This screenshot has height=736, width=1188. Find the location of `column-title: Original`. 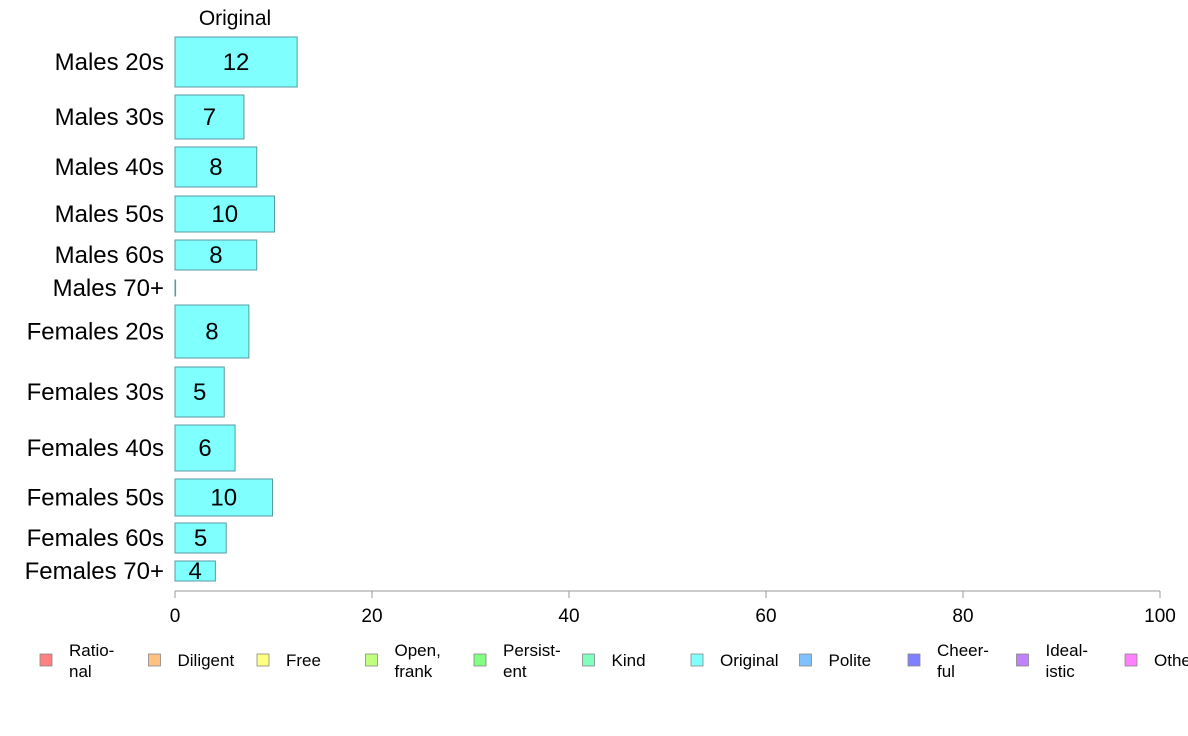

column-title: Original is located at coordinates (235, 18).